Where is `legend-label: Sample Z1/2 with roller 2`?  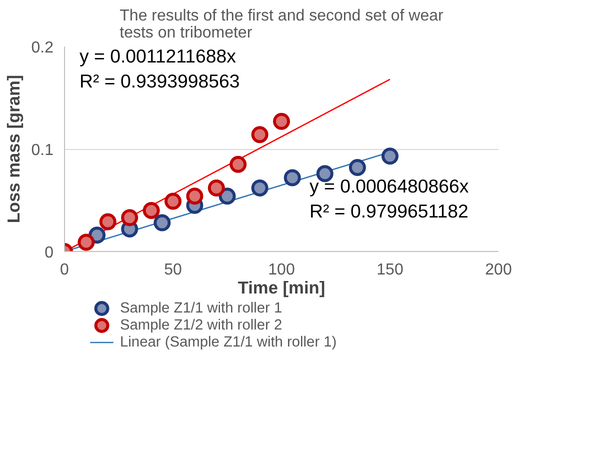
legend-label: Sample Z1/2 with roller 2 is located at coordinates (201, 326).